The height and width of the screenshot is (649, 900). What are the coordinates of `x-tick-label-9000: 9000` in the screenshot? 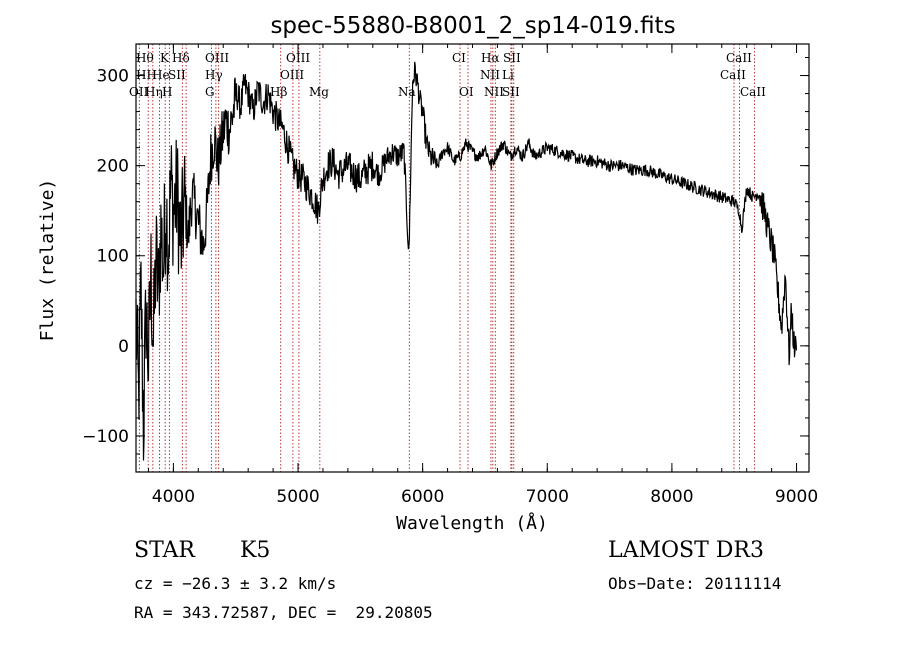 It's located at (796, 497).